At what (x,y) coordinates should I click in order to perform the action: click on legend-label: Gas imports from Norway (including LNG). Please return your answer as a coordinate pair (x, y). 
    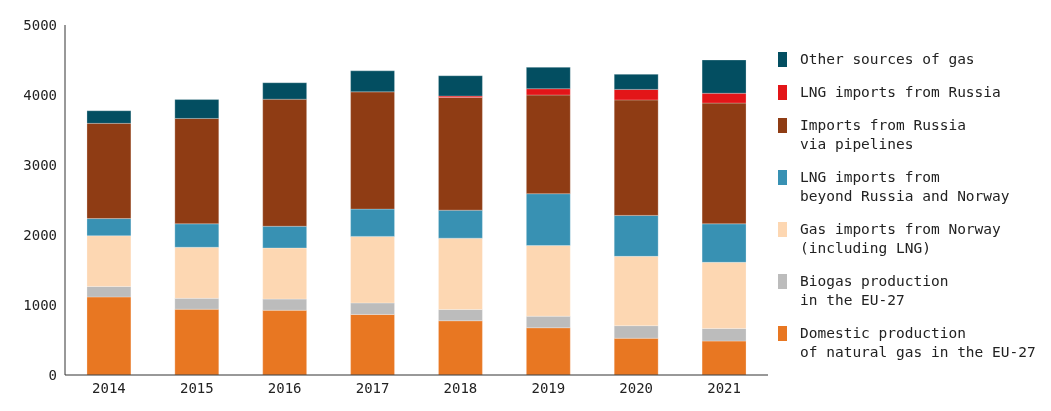
    Looking at the image, I should click on (900, 238).